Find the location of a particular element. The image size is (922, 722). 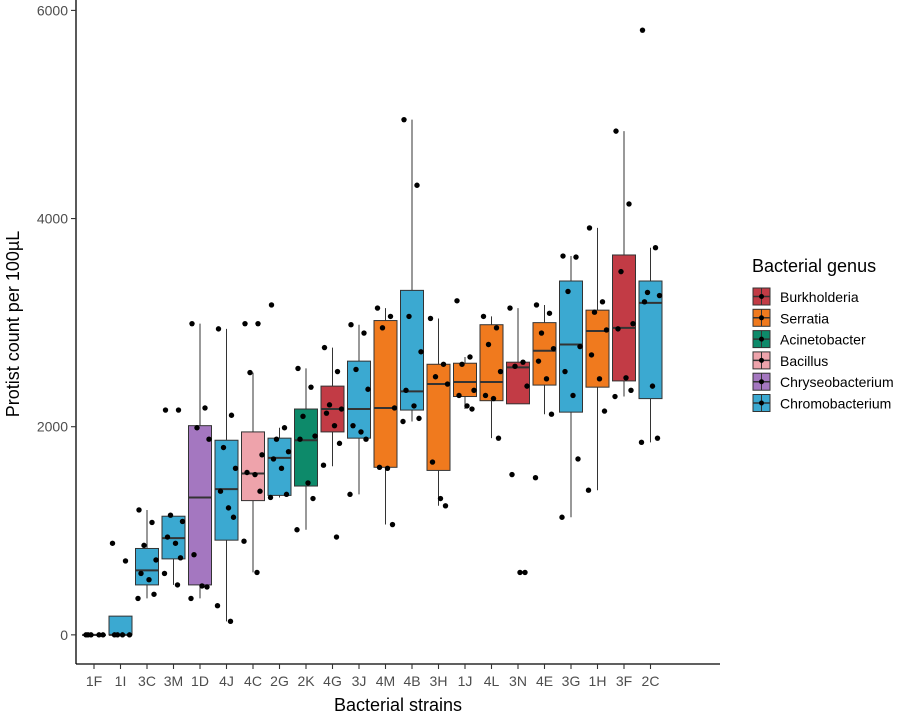

box-4L is located at coordinates (491, 377).